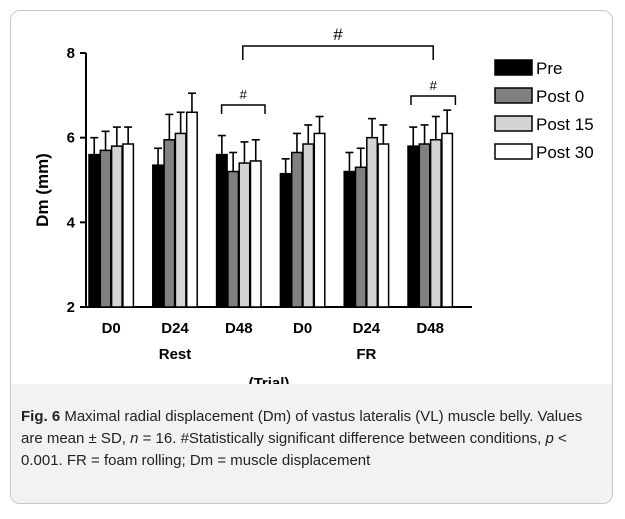  Describe the element at coordinates (41, 416) in the screenshot. I see `caption-label: Fig. 6` at that location.